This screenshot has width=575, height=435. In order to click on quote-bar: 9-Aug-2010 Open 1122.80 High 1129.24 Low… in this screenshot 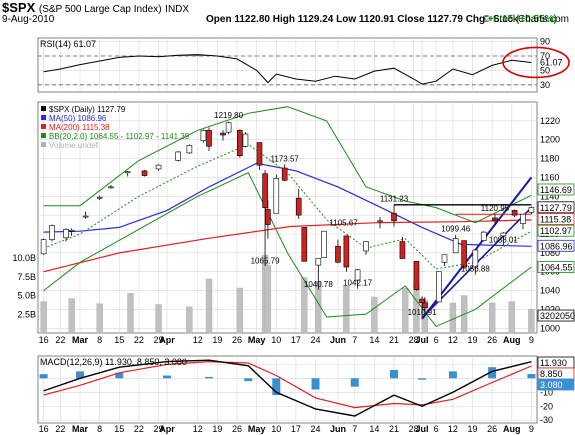, I will do `click(285, 20)`.